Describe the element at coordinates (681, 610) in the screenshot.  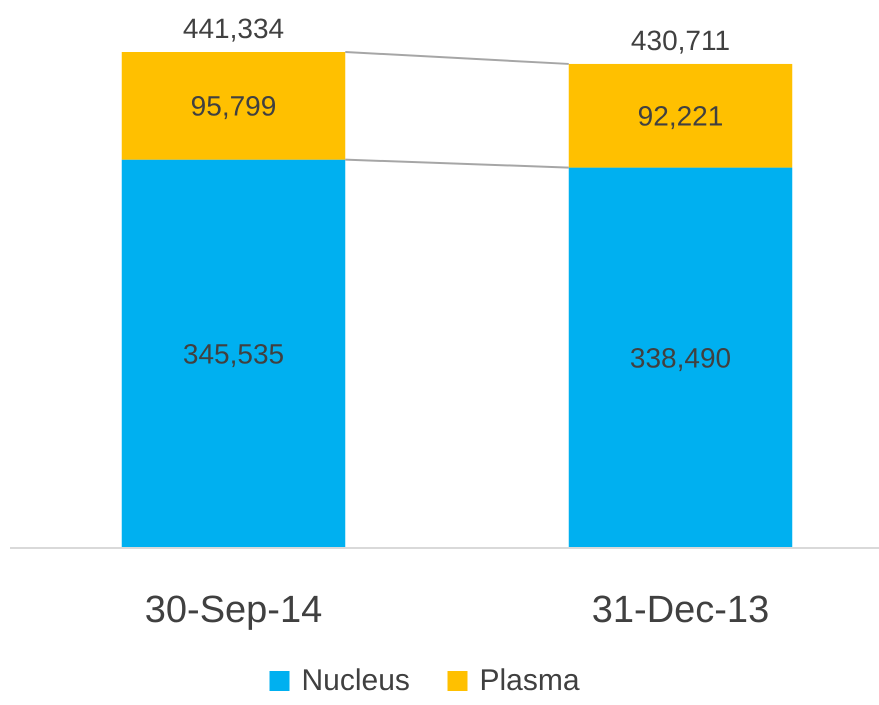
I see `x-tick-label: 31-Dec-13` at that location.